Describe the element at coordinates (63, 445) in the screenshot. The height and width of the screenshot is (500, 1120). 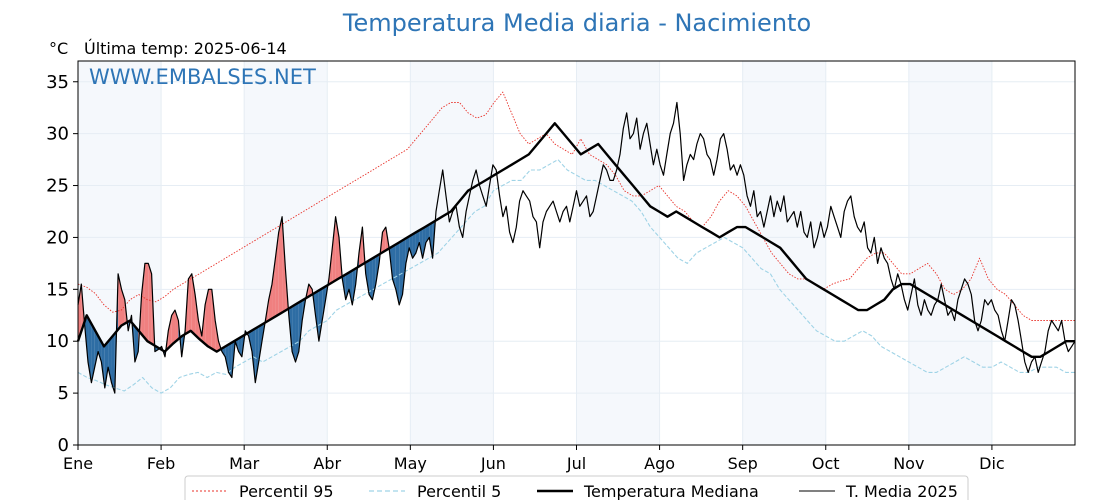
I see `y-tick-label: 0` at that location.